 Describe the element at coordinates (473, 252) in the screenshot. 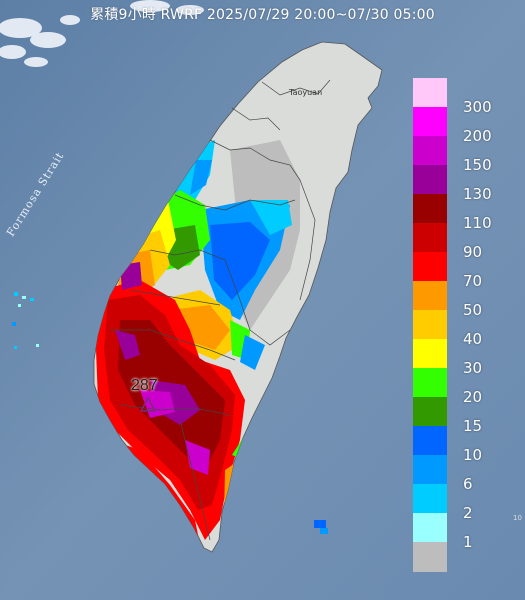

I see `legend-label: 90` at that location.